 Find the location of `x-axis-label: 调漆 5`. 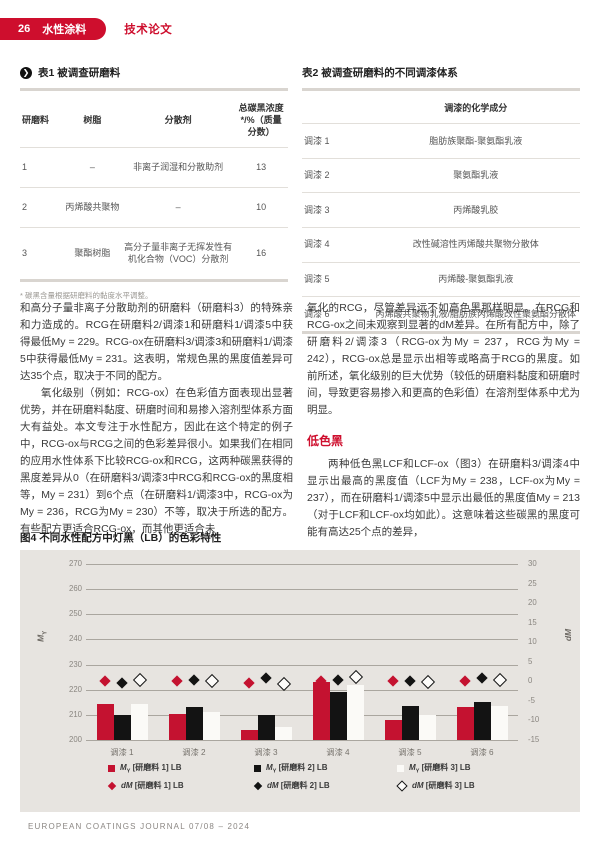

x-axis-label: 调漆 5 is located at coordinates (410, 752).